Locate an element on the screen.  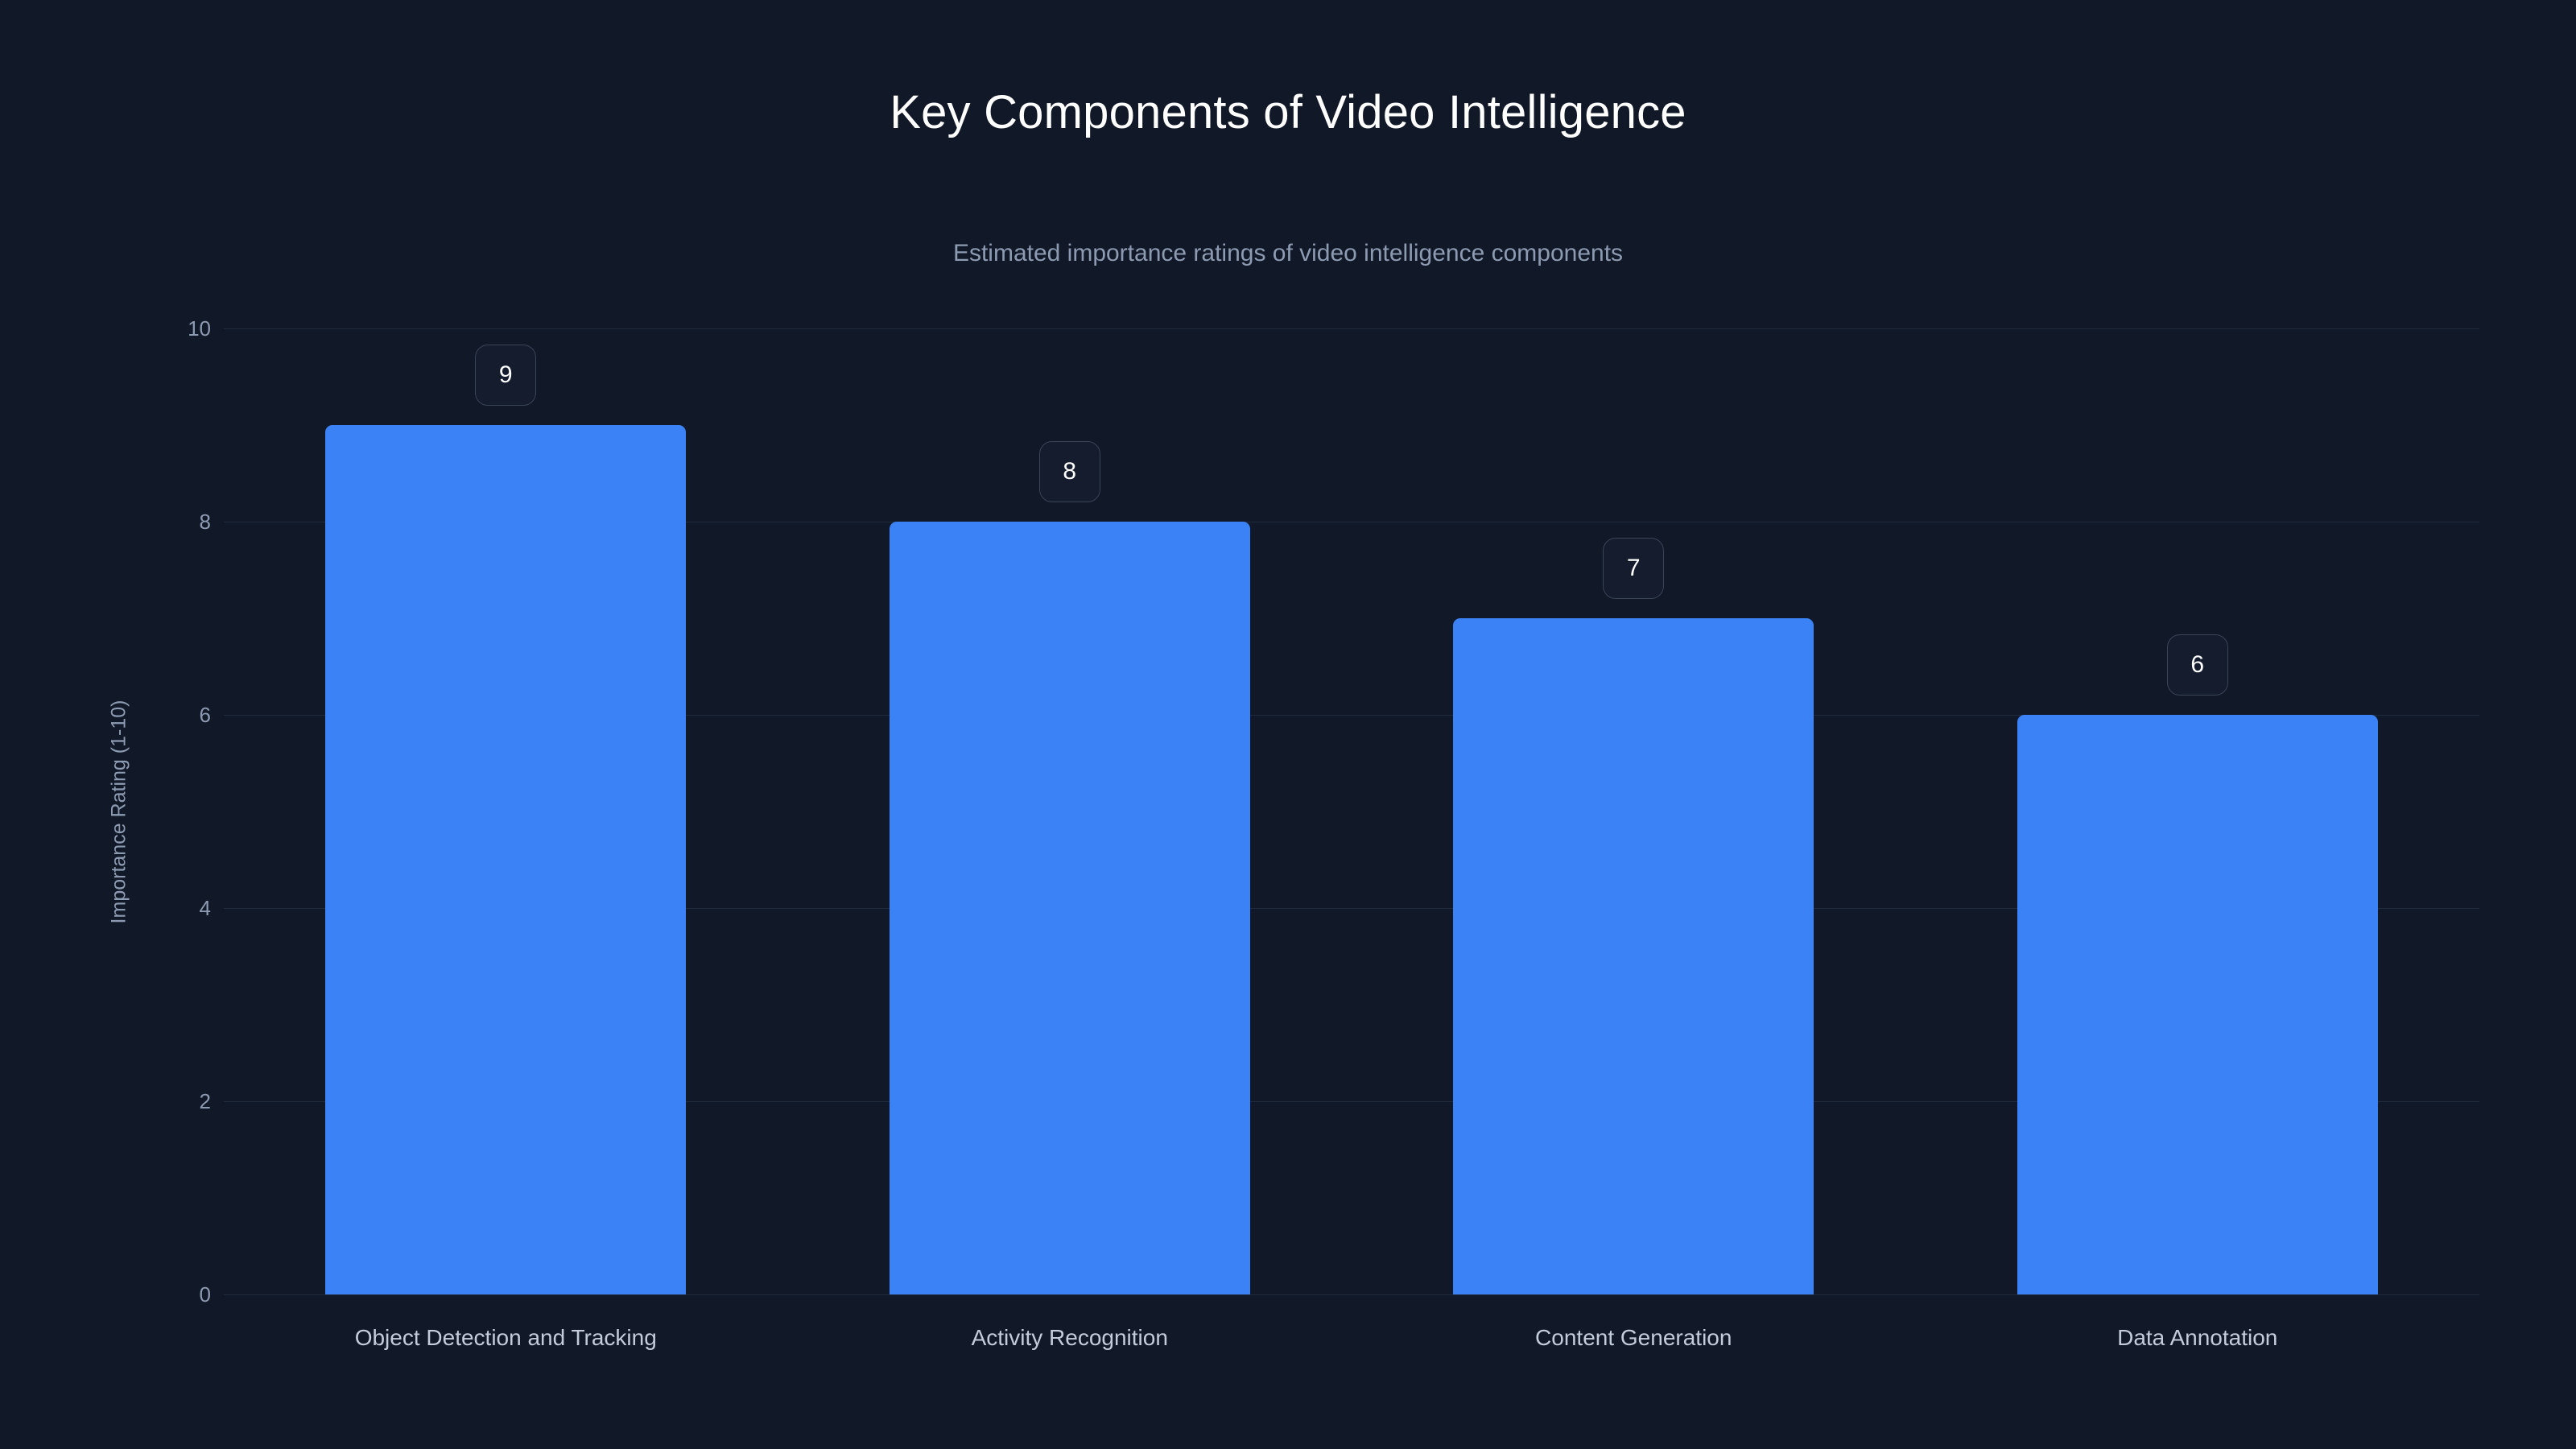
x-axis-tick-label: Data Annotation is located at coordinates (2197, 1337).